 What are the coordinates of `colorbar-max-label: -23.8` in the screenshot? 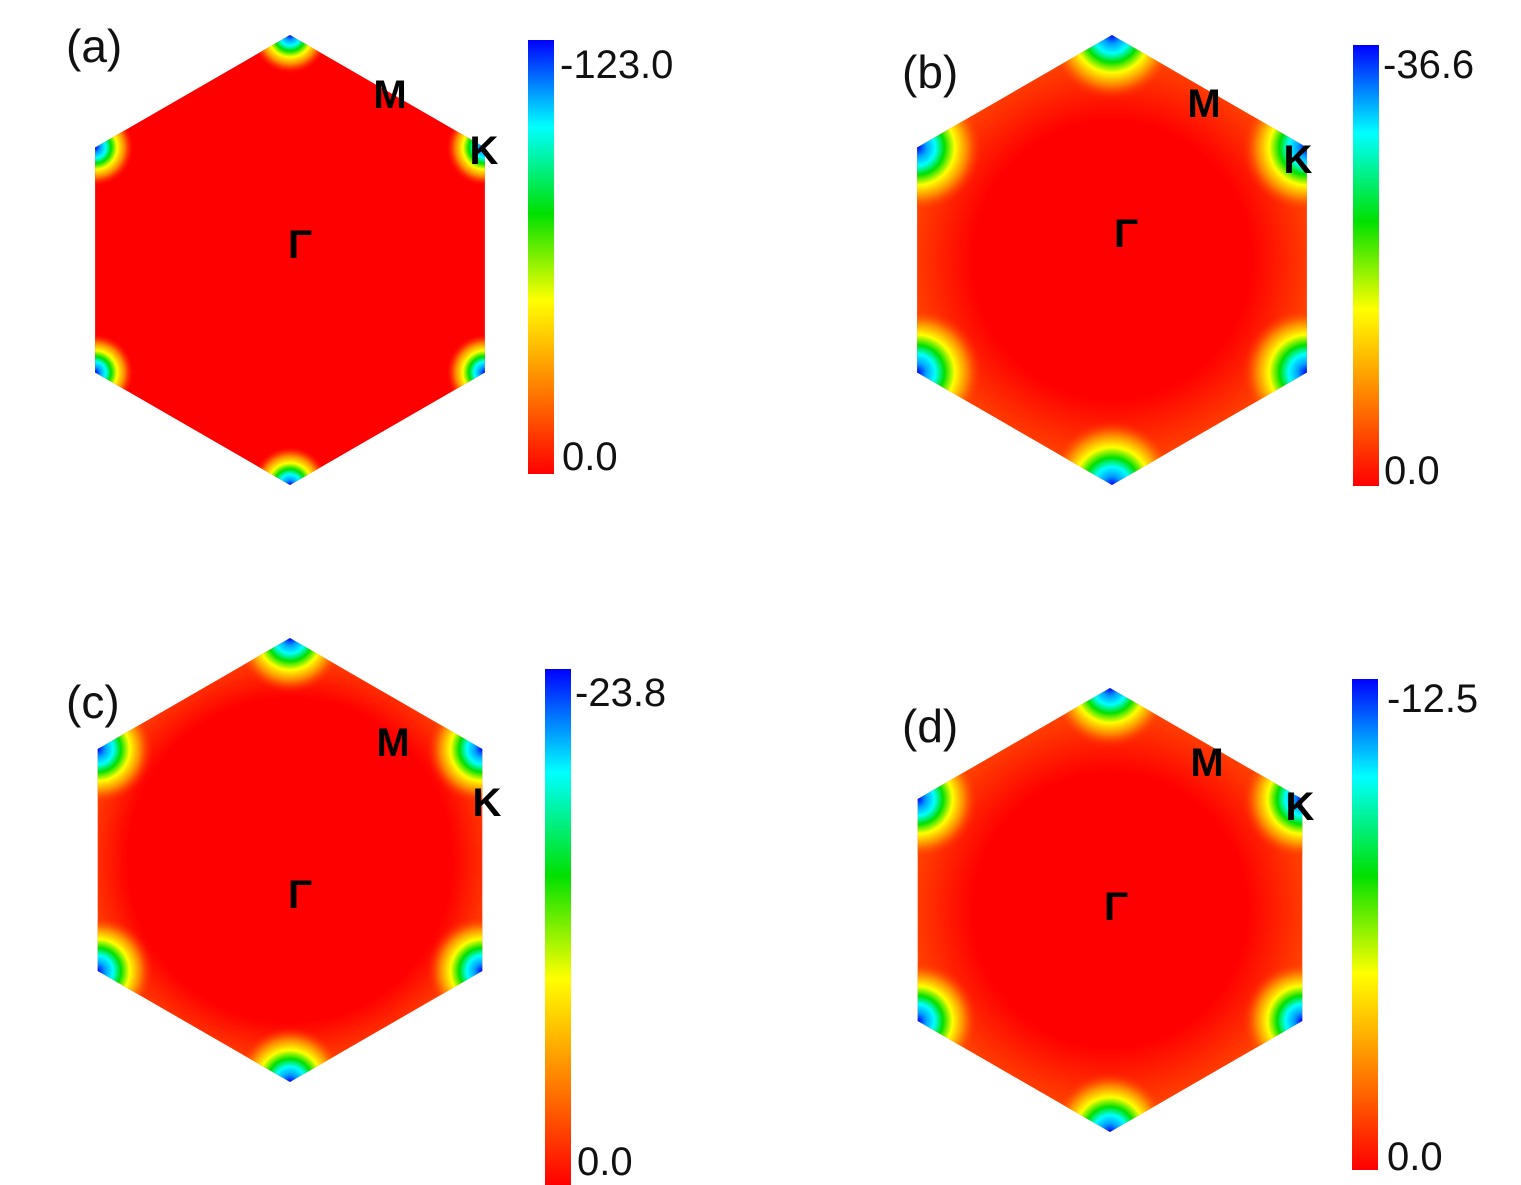 It's located at (620, 693).